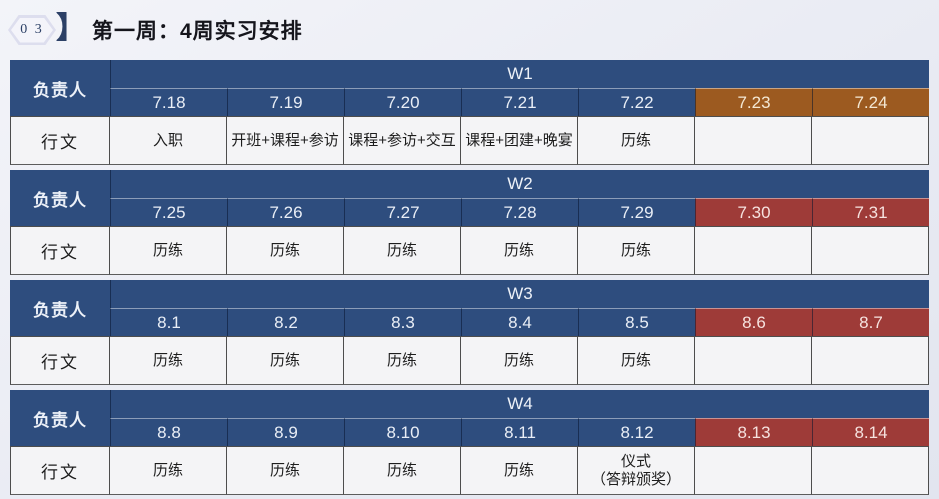  What do you see at coordinates (636, 470) in the screenshot?
I see `activity-cell: 仪式 （答辩颁奖）` at bounding box center [636, 470].